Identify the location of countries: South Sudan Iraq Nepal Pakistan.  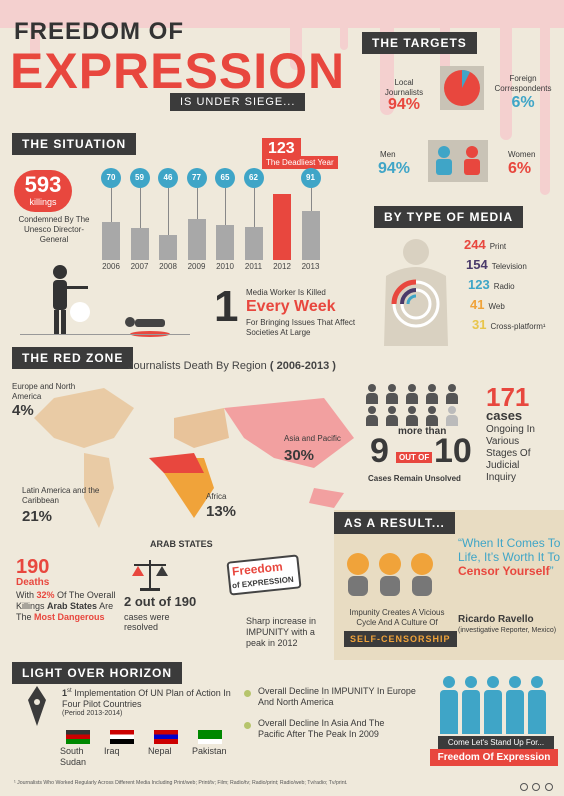
(150, 750).